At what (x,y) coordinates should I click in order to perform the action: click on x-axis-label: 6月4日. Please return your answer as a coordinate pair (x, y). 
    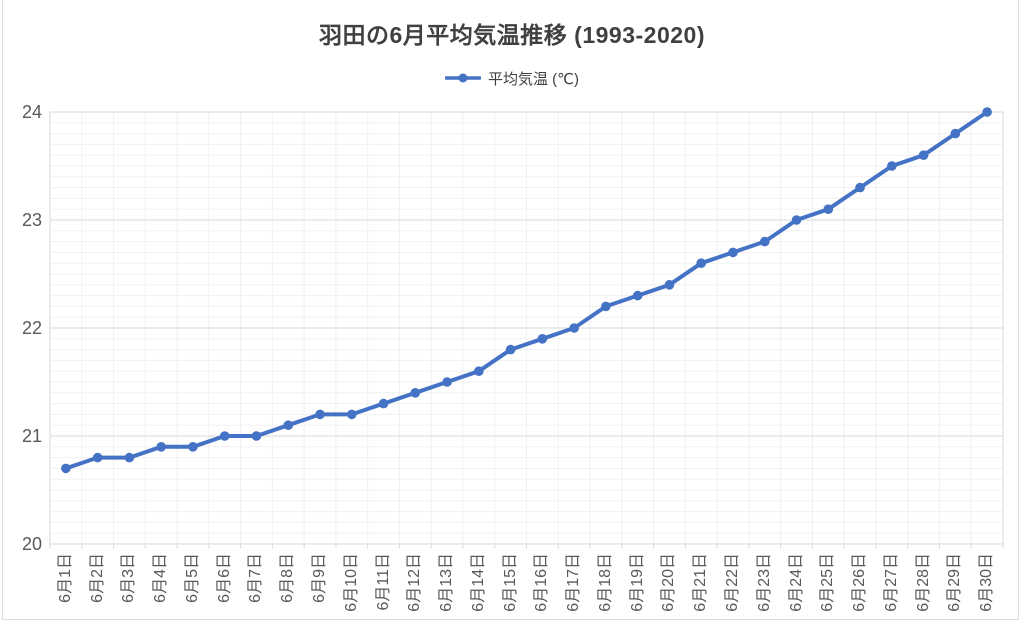
    Looking at the image, I should click on (161, 578).